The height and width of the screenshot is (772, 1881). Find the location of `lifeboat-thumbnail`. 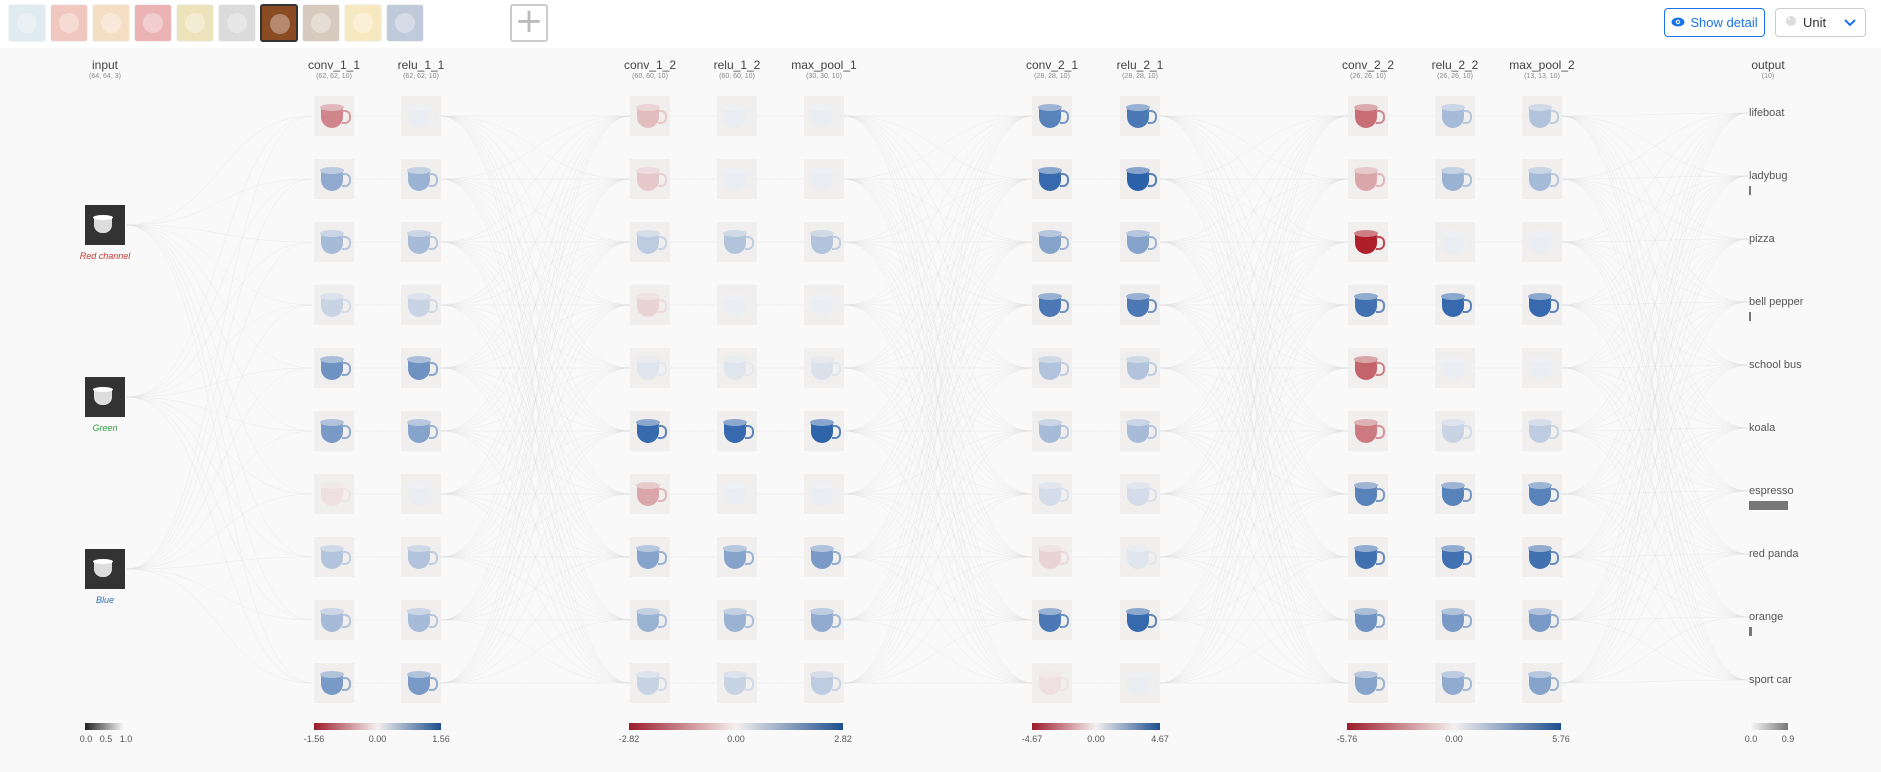

lifeboat-thumbnail is located at coordinates (27, 23).